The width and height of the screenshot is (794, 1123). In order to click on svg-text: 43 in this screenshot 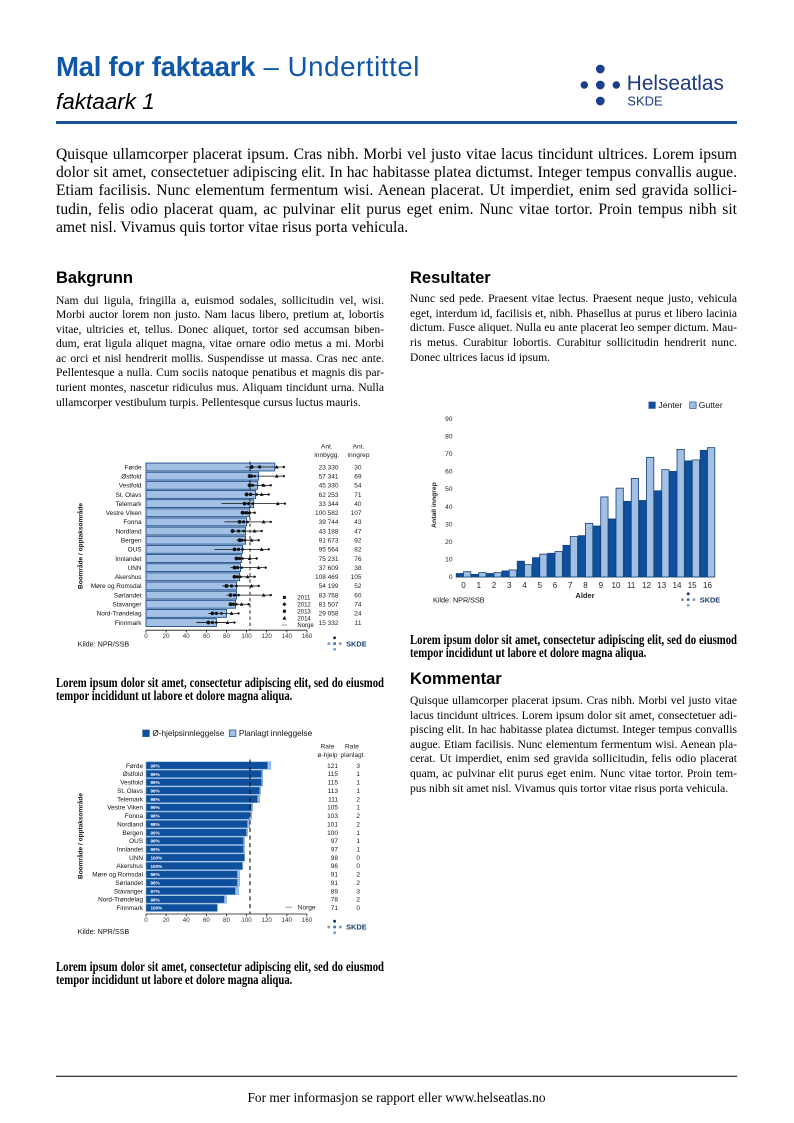, I will do `click(358, 522)`.